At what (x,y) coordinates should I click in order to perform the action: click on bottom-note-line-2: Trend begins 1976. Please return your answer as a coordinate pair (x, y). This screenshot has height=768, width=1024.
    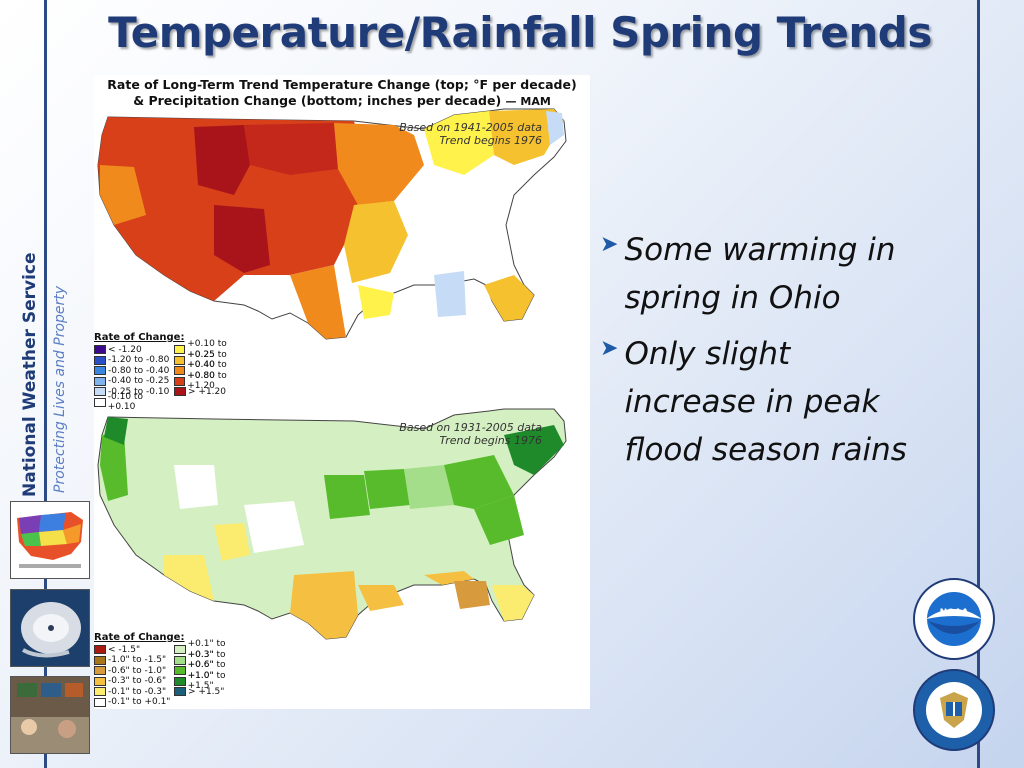
    Looking at the image, I should click on (490, 440).